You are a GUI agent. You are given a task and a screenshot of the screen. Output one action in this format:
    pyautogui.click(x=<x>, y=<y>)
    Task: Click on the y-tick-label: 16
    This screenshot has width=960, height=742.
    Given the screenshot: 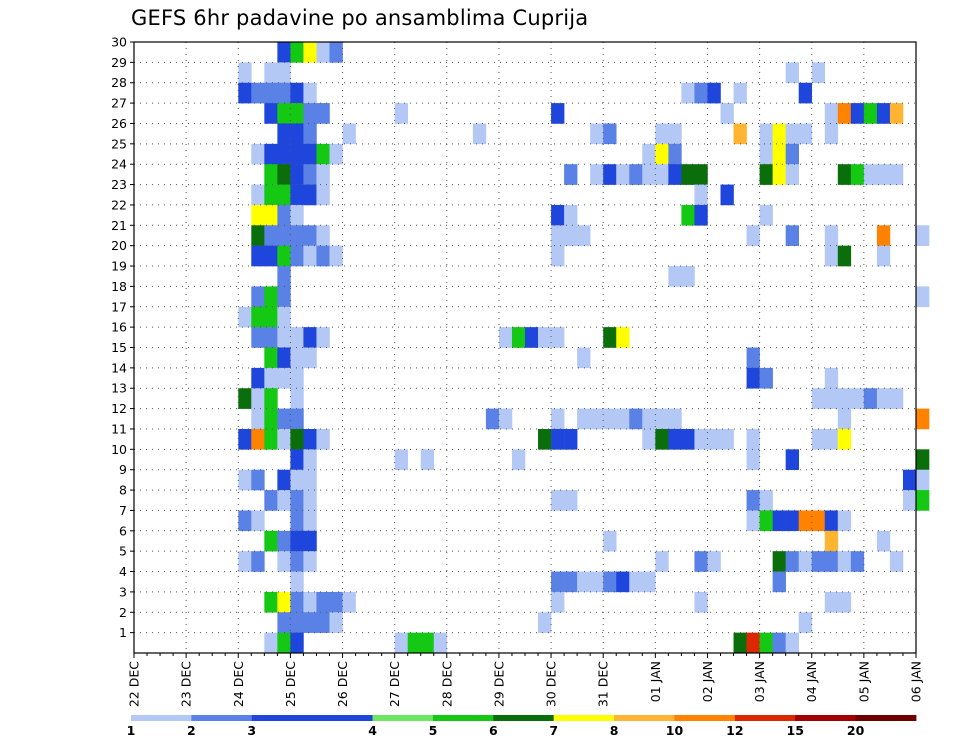 What is the action you would take?
    pyautogui.click(x=119, y=327)
    